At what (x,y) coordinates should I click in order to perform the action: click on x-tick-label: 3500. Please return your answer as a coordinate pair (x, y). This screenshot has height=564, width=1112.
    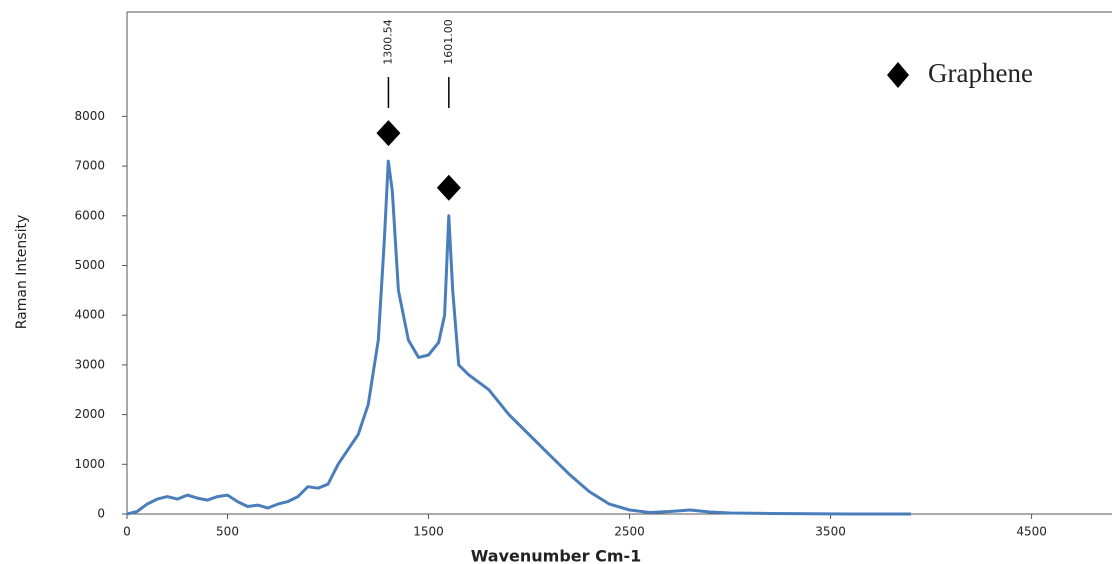
    Looking at the image, I should click on (830, 532).